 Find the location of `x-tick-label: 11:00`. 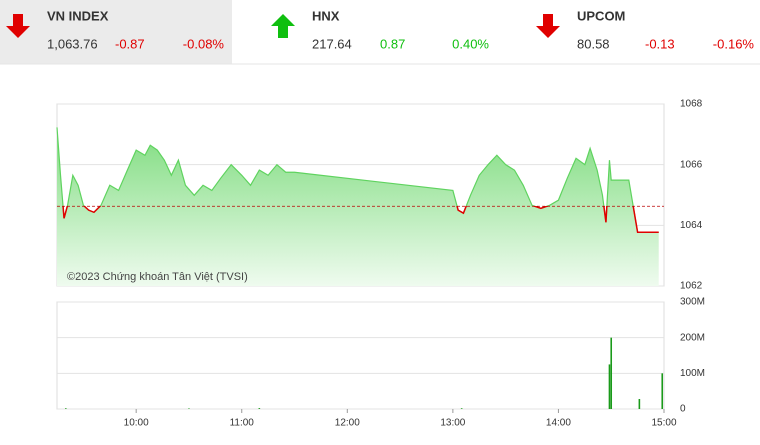

x-tick-label: 11:00 is located at coordinates (242, 423).